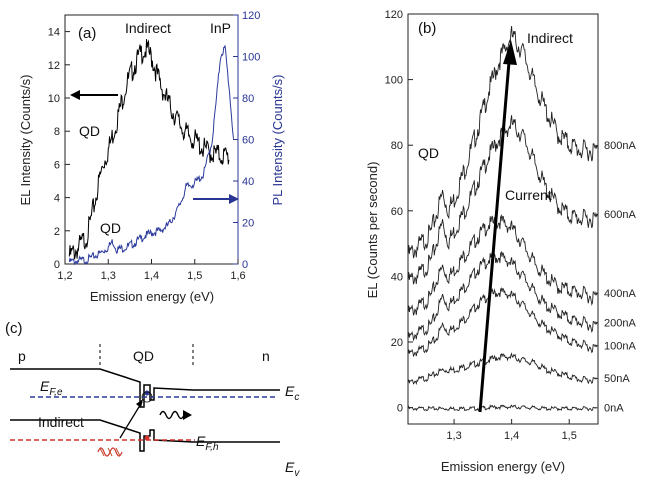  What do you see at coordinates (152, 296) in the screenshot?
I see `panel-a-xlabel: Emission energy (eV)` at bounding box center [152, 296].